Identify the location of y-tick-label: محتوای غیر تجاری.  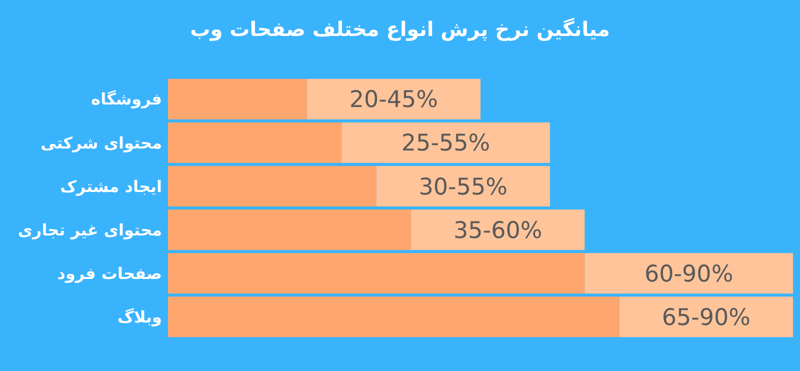
(90, 230).